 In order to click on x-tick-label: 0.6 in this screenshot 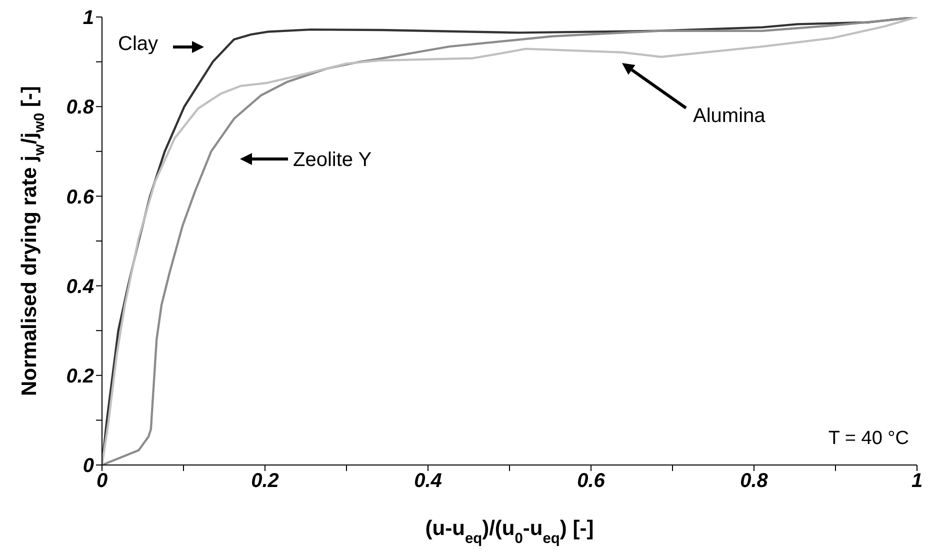, I will do `click(591, 481)`.